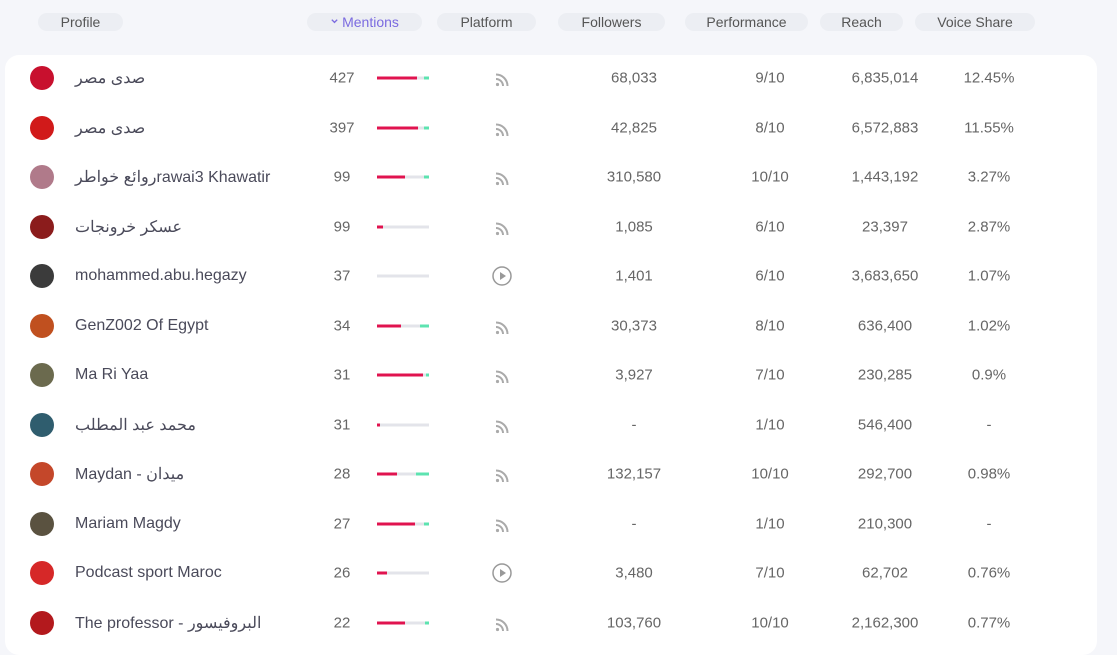  Describe the element at coordinates (634, 375) in the screenshot. I see `followers: 3,927` at that location.